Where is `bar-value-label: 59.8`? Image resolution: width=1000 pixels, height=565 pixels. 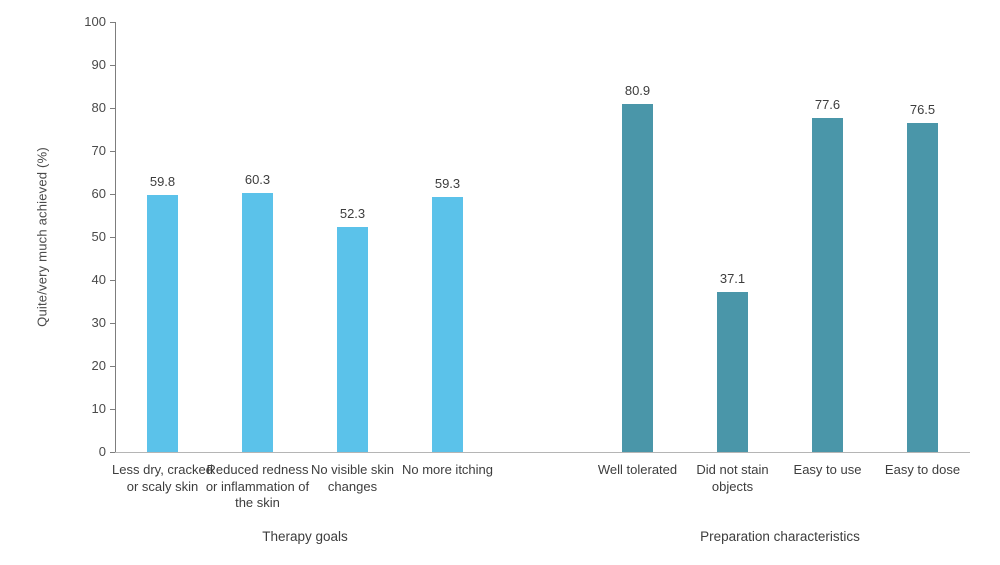 bar-value-label: 59.8 is located at coordinates (162, 181).